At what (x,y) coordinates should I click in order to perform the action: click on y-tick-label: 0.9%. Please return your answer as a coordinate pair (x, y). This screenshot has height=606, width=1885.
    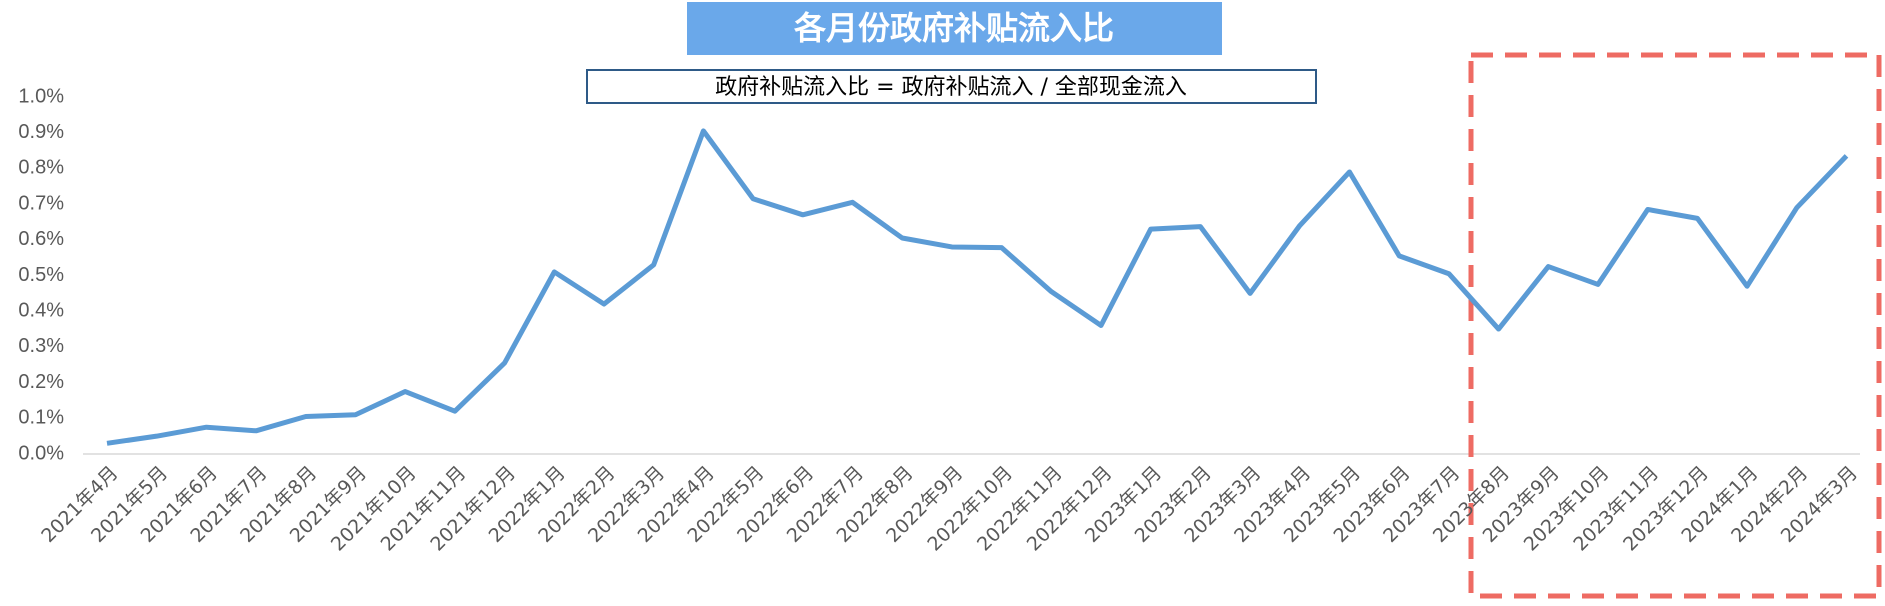
    Looking at the image, I should click on (41, 132).